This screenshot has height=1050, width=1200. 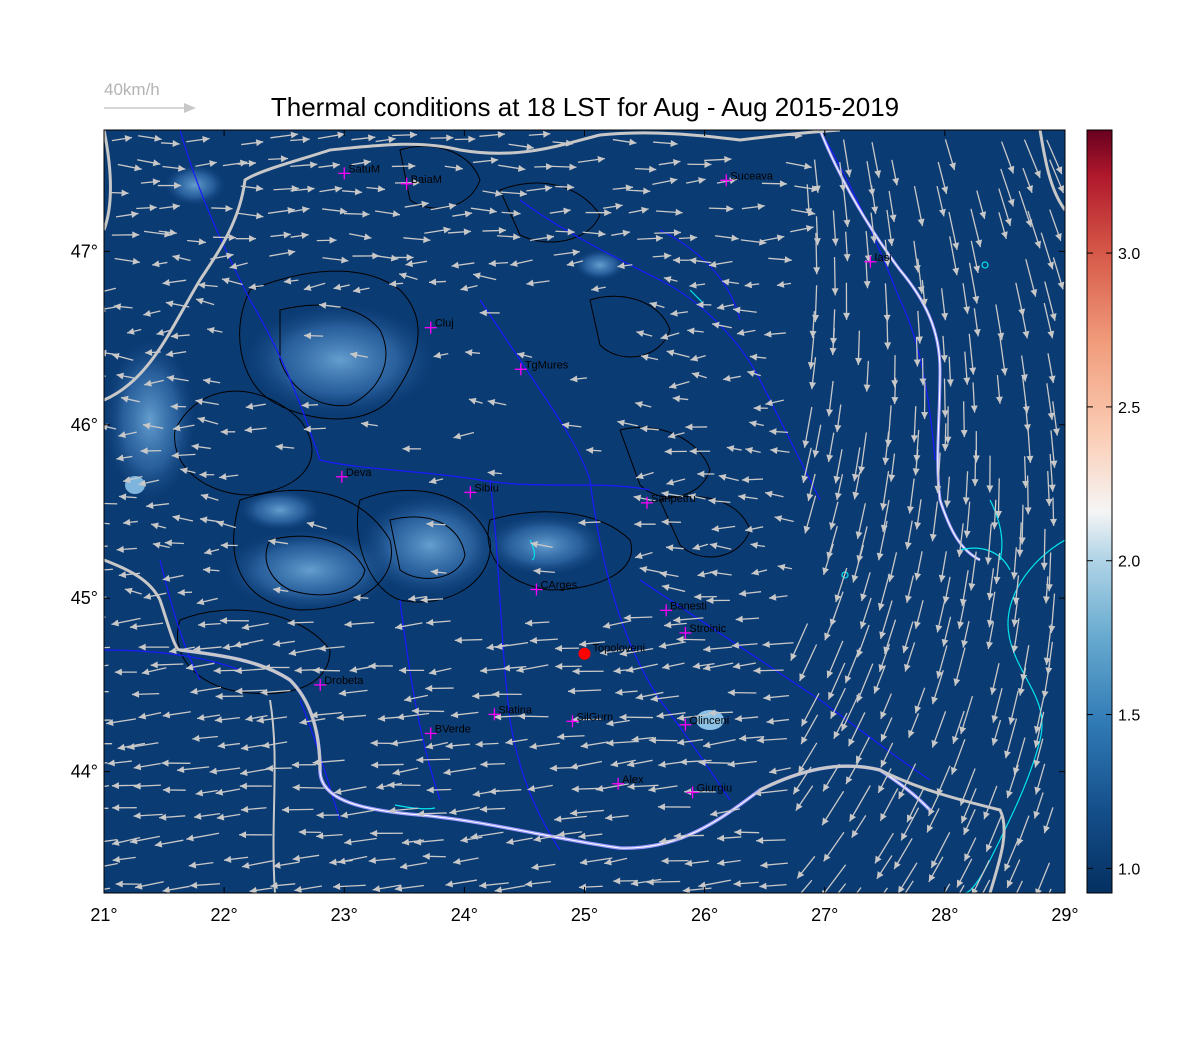 I want to click on city-bverde: BVerde, so click(x=447, y=731).